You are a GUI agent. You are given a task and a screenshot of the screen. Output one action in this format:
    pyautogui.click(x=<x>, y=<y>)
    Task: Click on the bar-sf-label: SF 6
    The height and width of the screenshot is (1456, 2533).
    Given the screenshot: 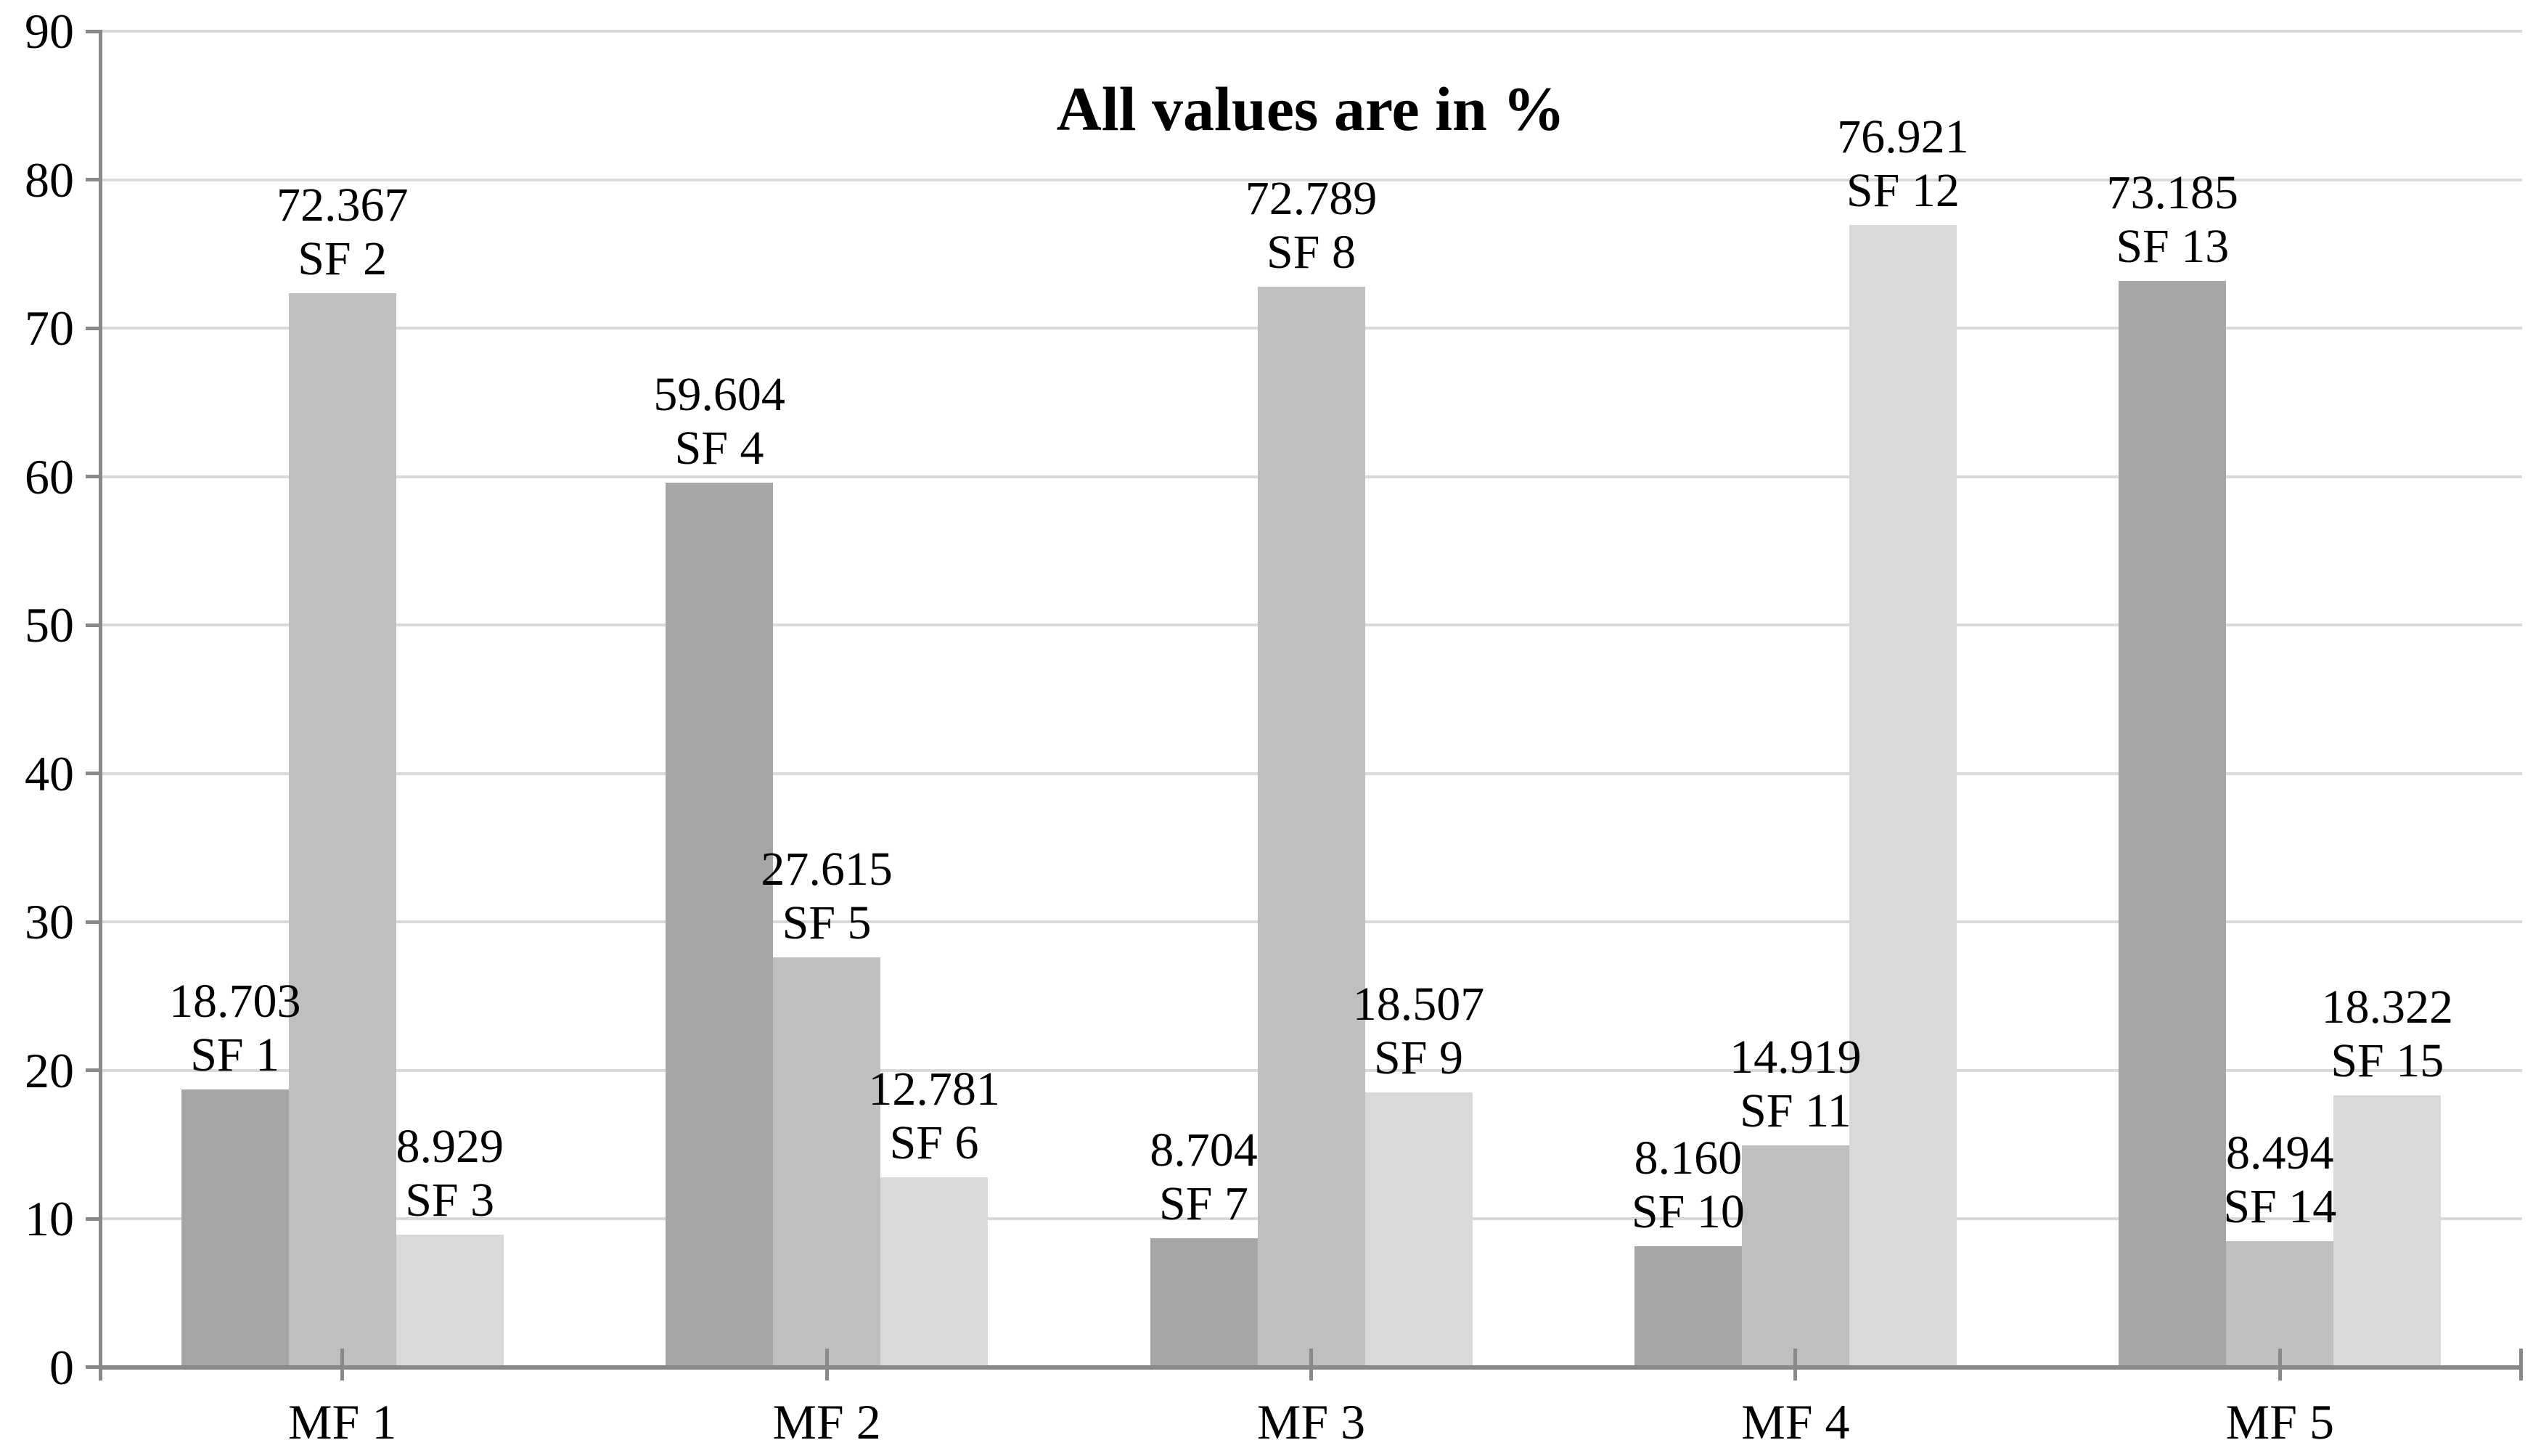 What is the action you would take?
    pyautogui.click(x=934, y=1143)
    